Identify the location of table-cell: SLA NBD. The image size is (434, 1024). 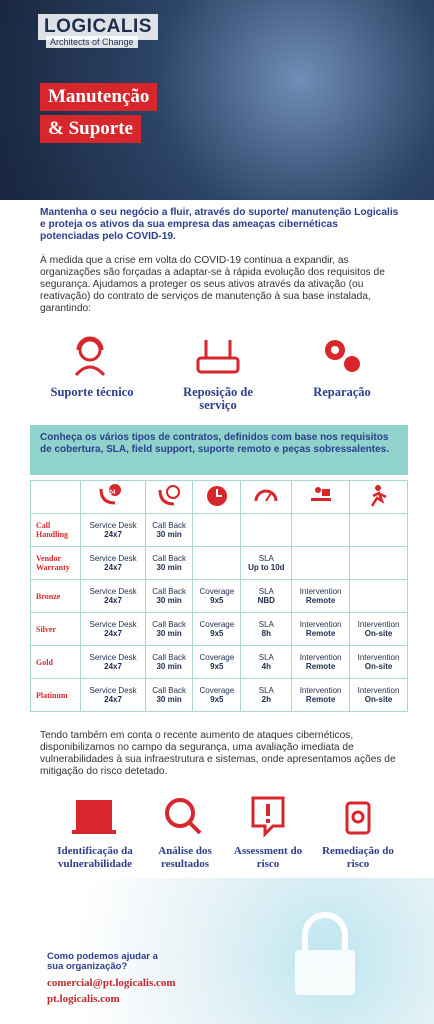
(266, 596).